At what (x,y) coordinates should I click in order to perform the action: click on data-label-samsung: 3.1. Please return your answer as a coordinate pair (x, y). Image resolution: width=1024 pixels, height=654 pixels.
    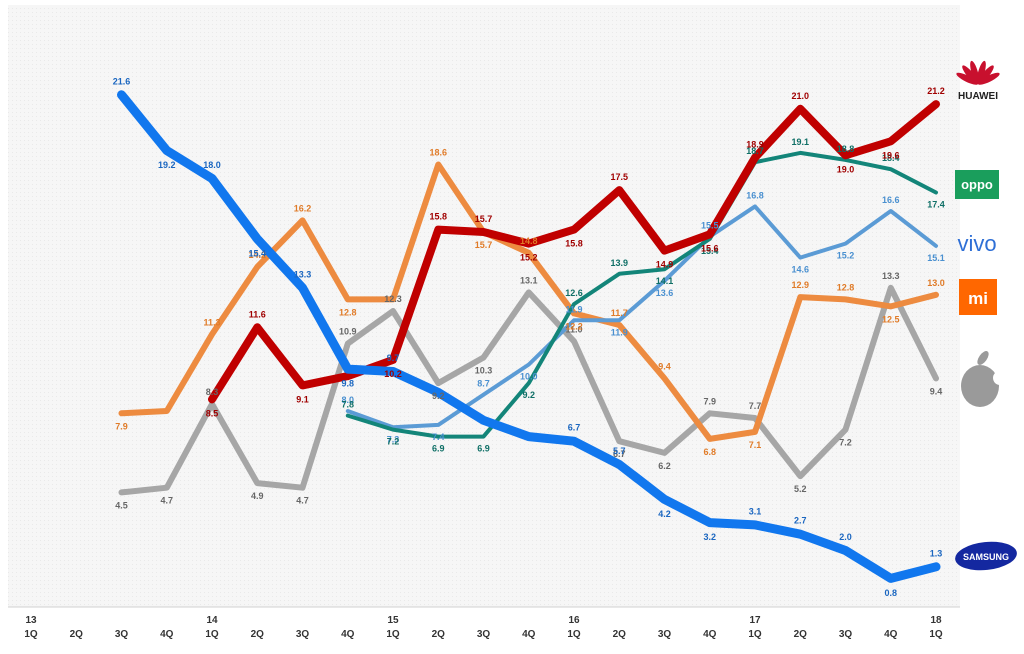
    Looking at the image, I should click on (755, 511).